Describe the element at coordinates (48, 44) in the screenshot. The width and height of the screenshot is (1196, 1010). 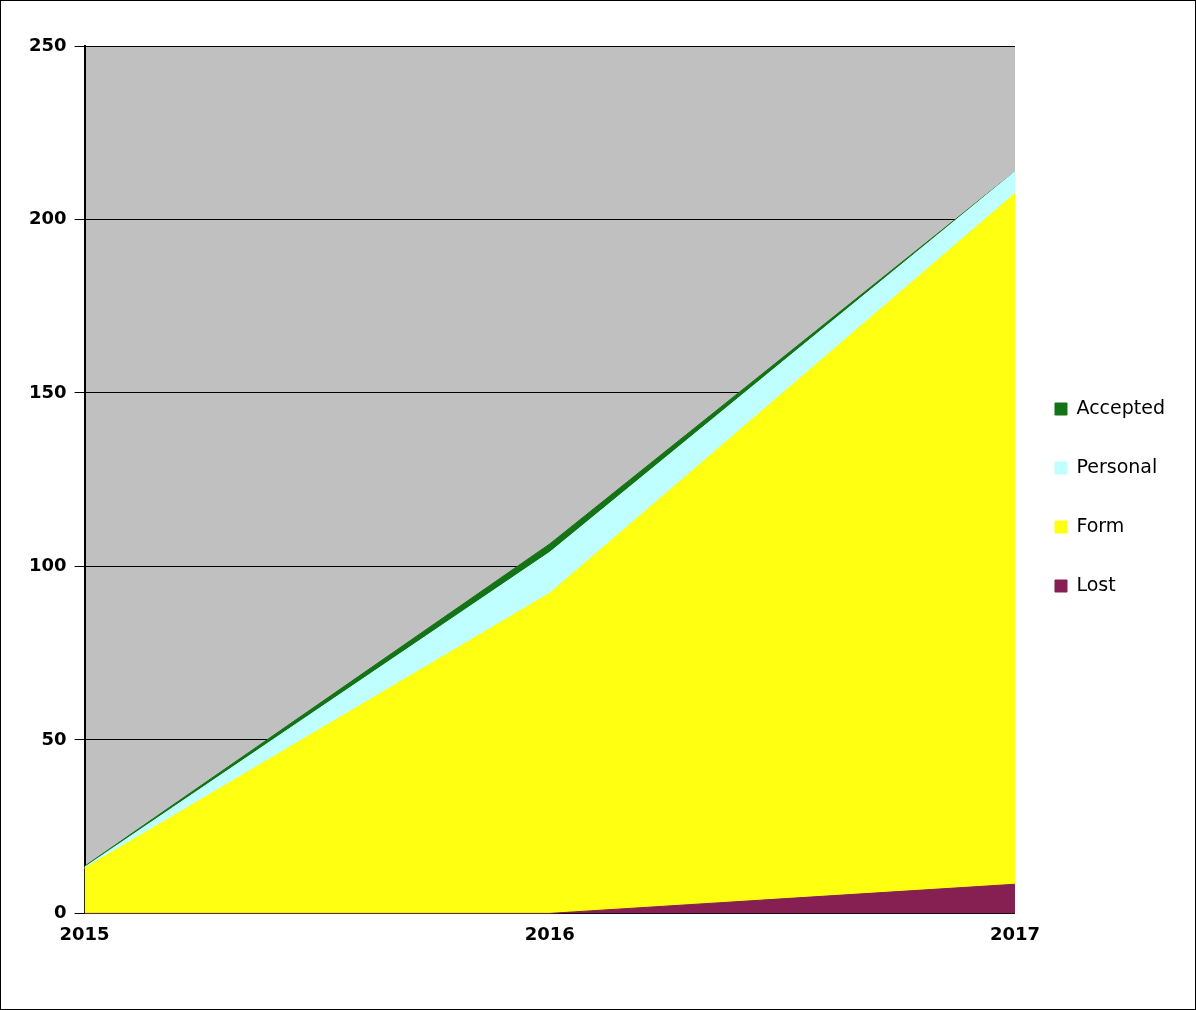
I see `y-tick-label: 250` at that location.